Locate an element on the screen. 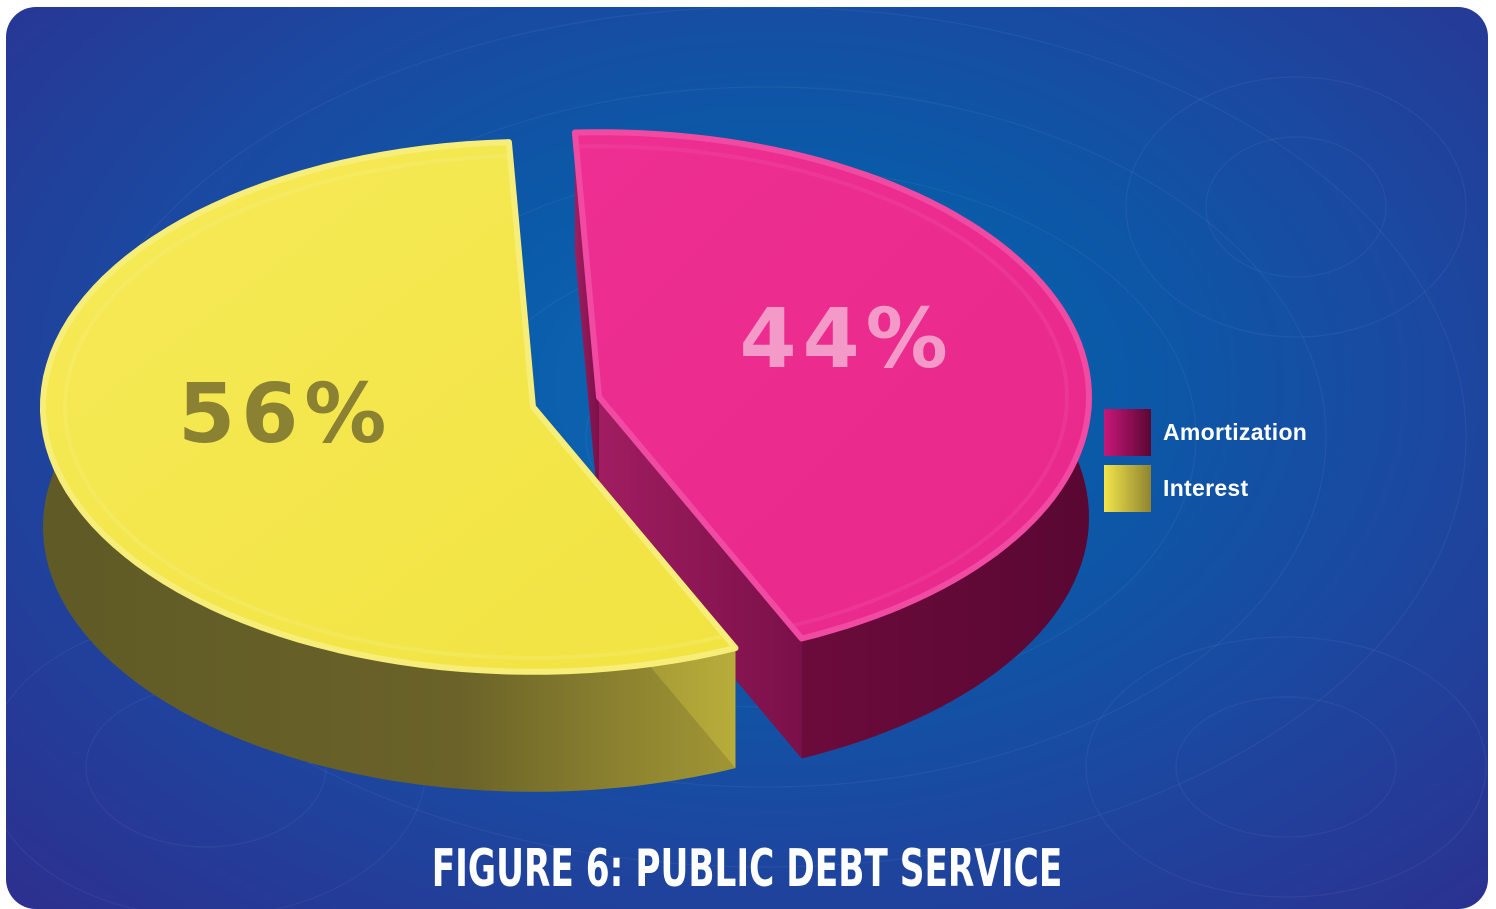  legend: Amortization Interest is located at coordinates (1205, 465).